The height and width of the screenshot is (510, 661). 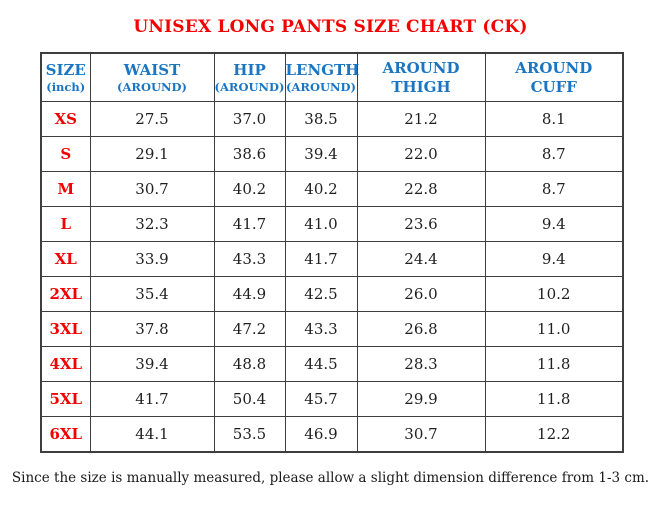 I want to click on waist-value-cell: 33.9, so click(x=152, y=259).